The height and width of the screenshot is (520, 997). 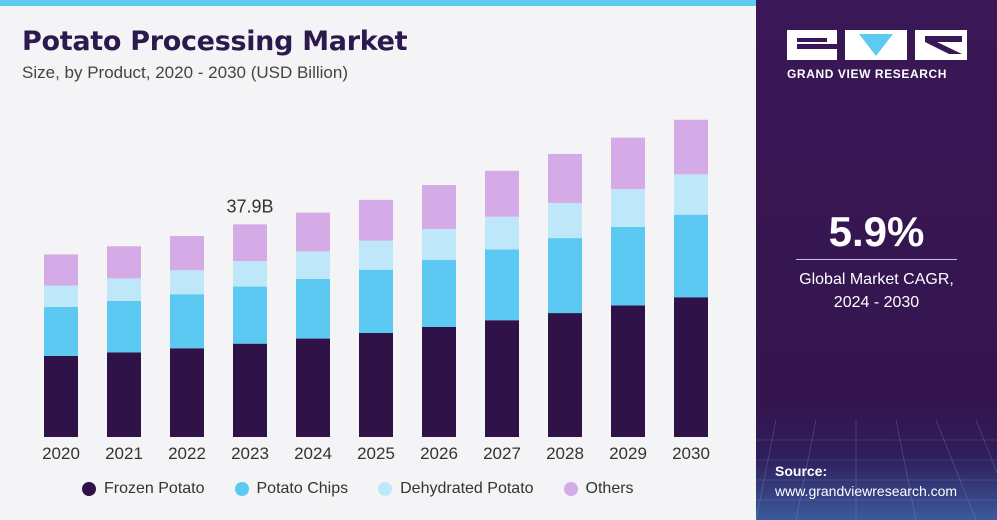 I want to click on bar-segment-potato-chips-2022, so click(x=187, y=321).